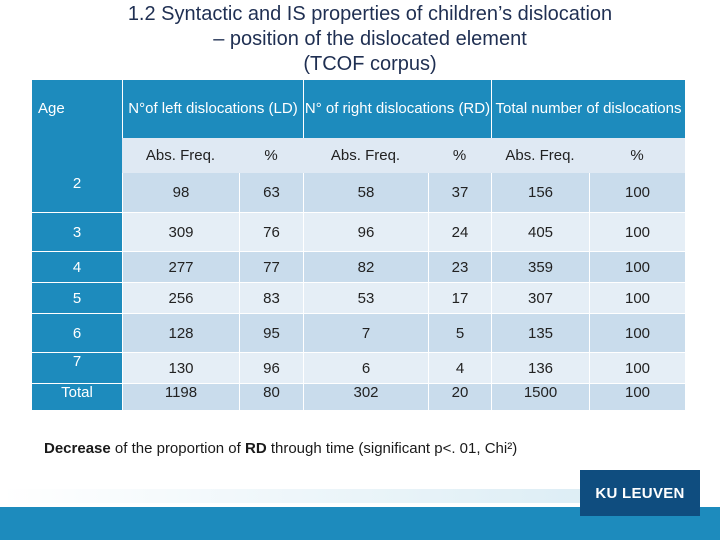  Describe the element at coordinates (365, 297) in the screenshot. I see `cell-rd-abs: 53` at that location.